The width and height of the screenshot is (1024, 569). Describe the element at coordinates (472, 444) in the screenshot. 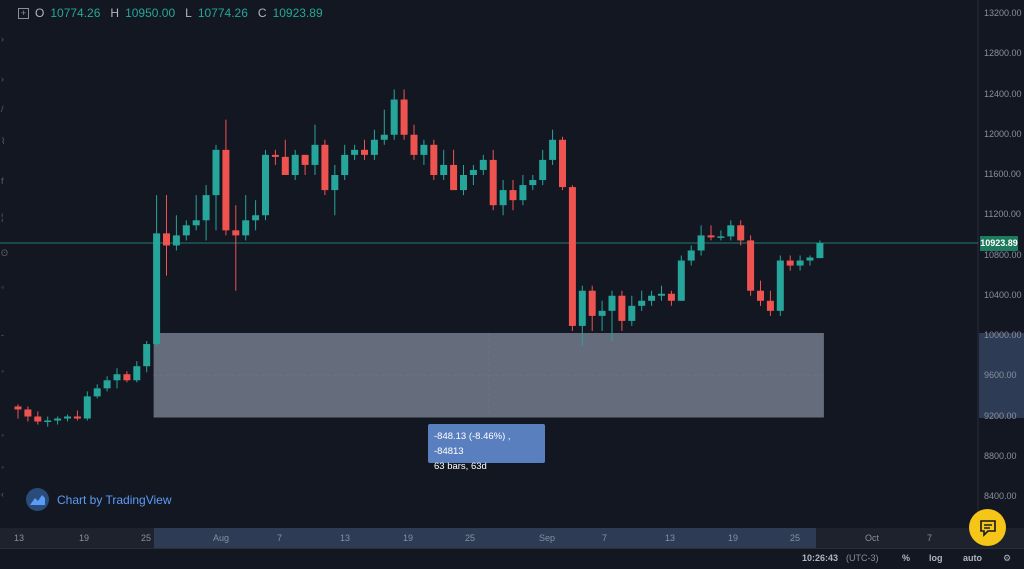

I see `measure-change-text: -848.13 (-8.46%) , -84813` at that location.